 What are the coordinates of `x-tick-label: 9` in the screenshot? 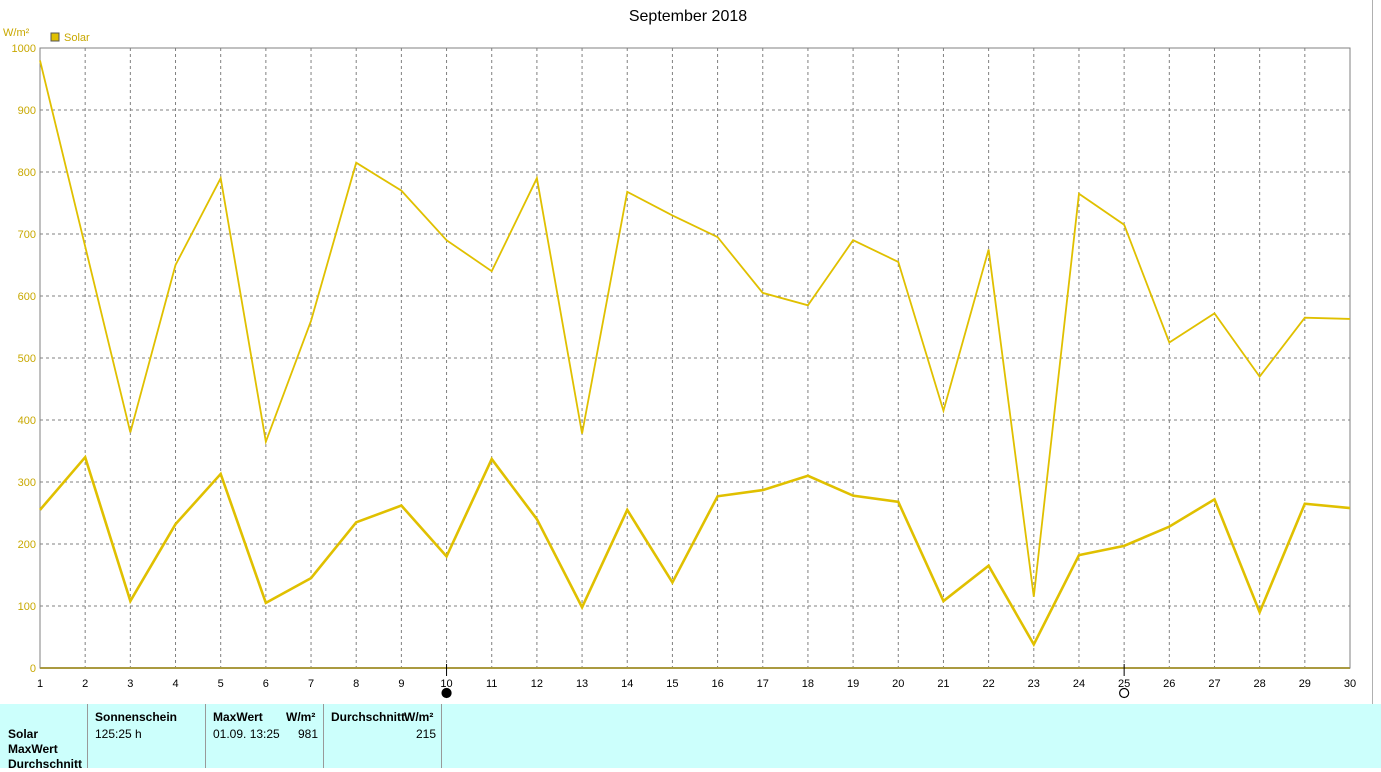 It's located at (401, 684).